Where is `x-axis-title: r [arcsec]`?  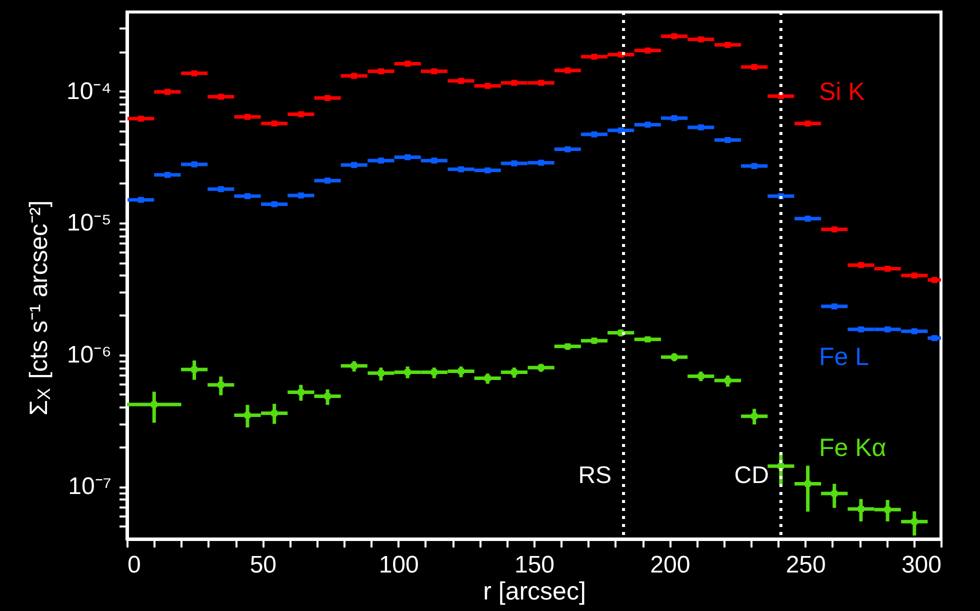 x-axis-title: r [arcsec] is located at coordinates (534, 592).